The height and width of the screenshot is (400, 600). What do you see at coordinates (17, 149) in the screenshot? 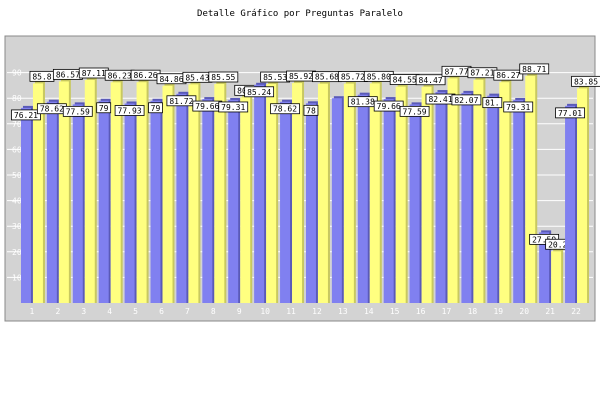
I see `y-tick-label: 60` at bounding box center [17, 149].